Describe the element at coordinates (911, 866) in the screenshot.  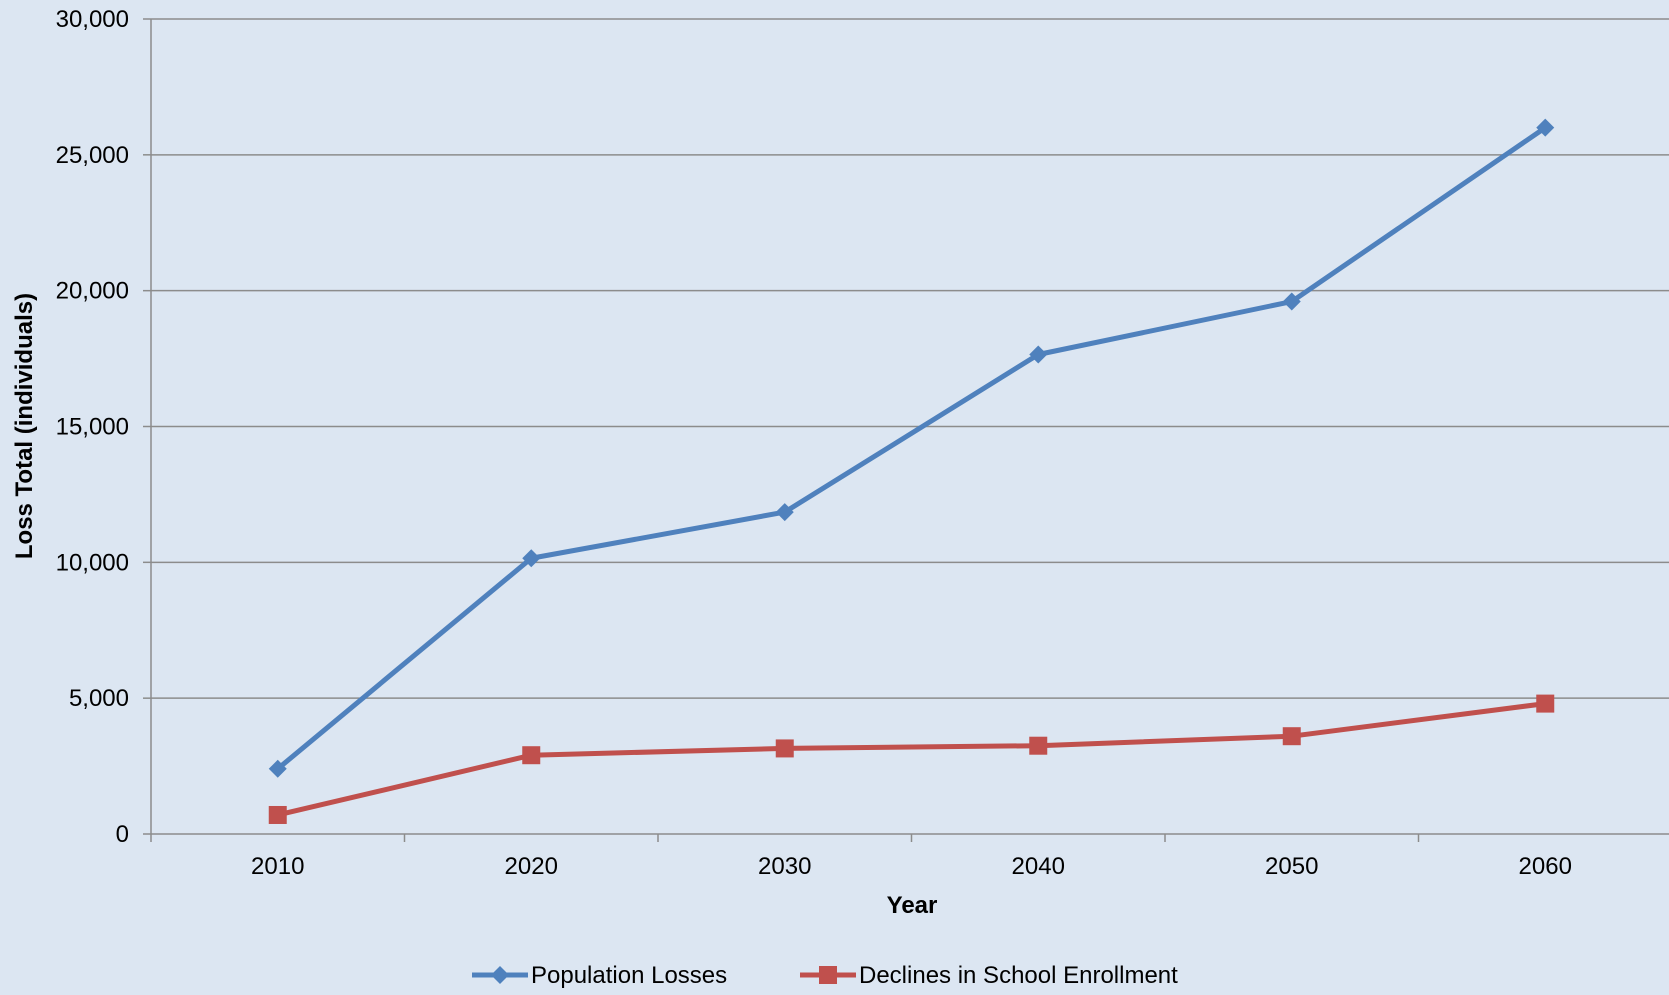
I see `x-tick-labels: 2010 2020 2030 2040 2050 2060` at that location.